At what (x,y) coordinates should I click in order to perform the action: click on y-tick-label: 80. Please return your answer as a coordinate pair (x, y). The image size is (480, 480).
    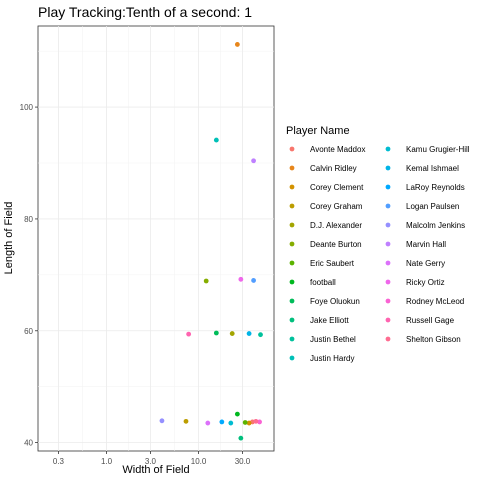
    Looking at the image, I should click on (28, 219).